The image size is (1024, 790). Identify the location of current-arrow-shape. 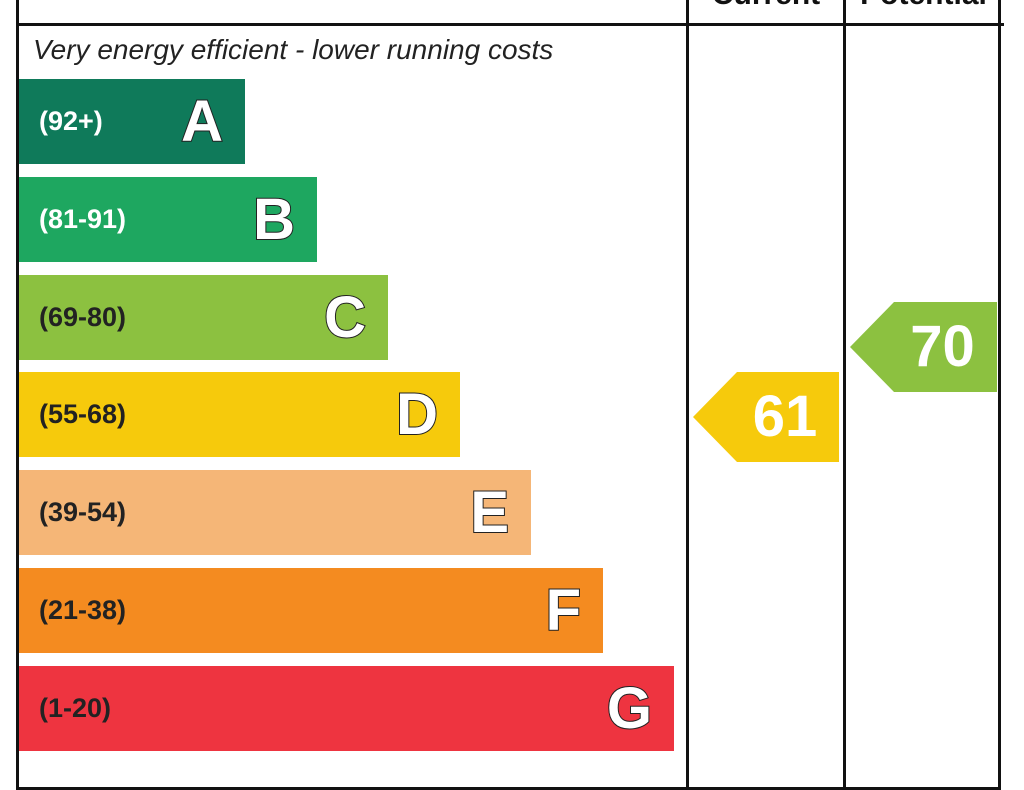
(766, 417).